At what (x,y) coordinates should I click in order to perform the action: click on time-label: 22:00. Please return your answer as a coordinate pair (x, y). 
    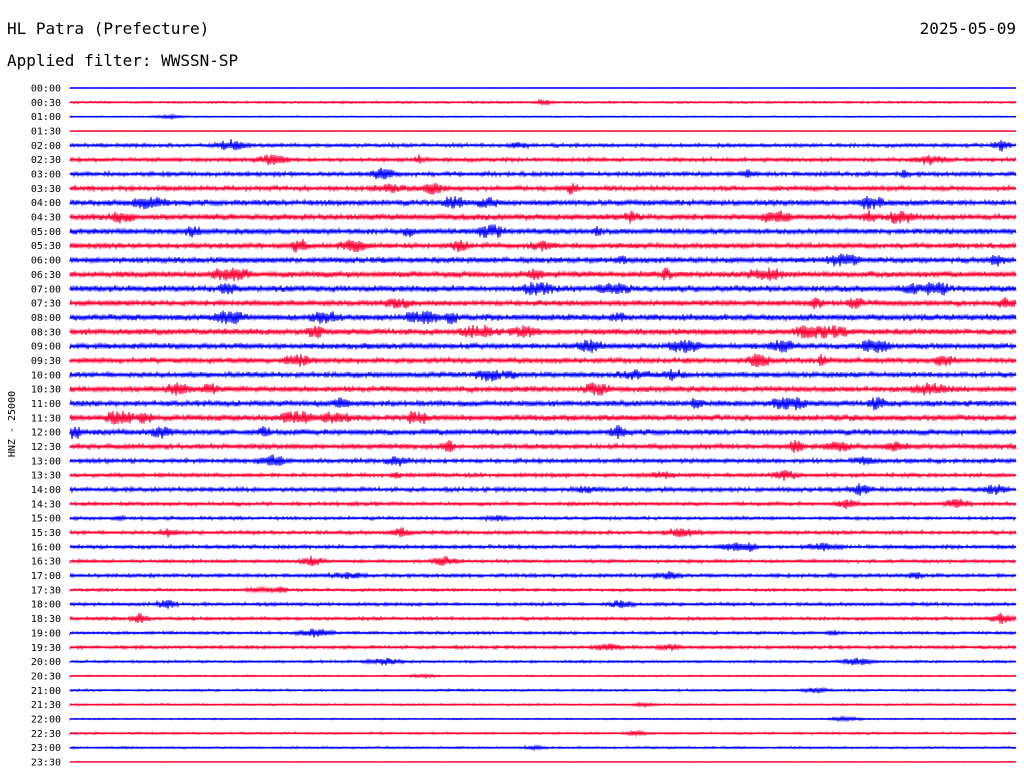
    Looking at the image, I should click on (46, 719).